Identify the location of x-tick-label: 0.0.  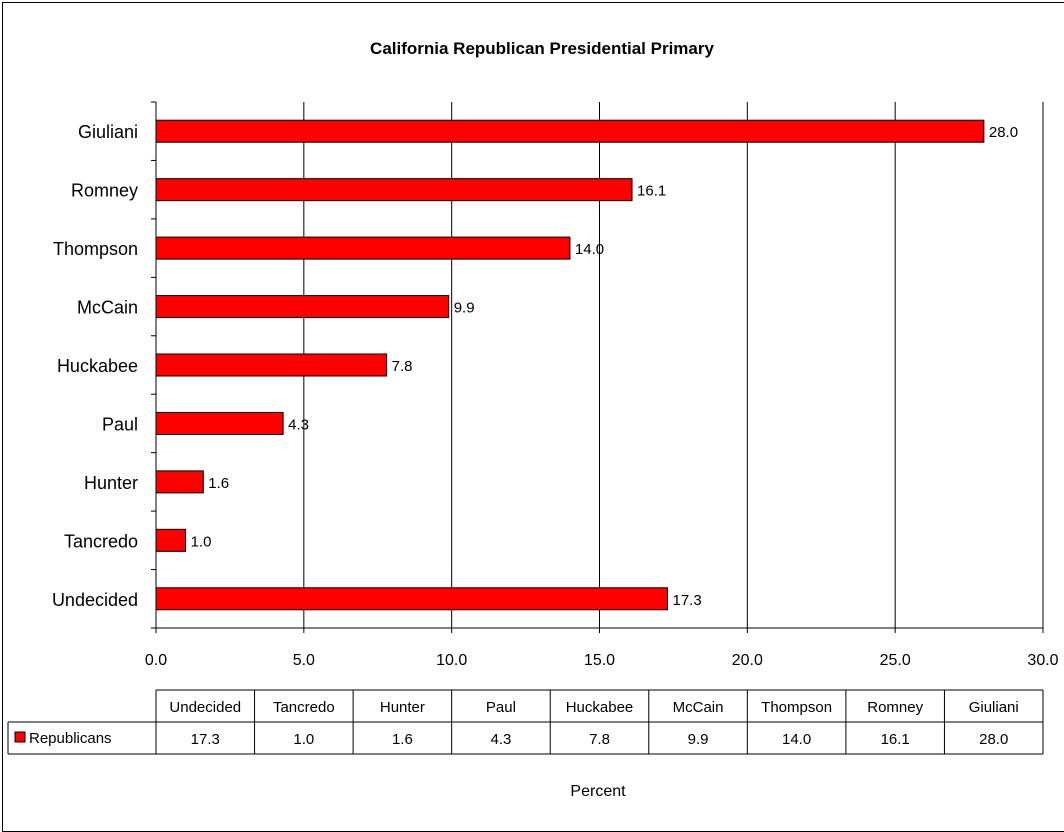
(156, 660).